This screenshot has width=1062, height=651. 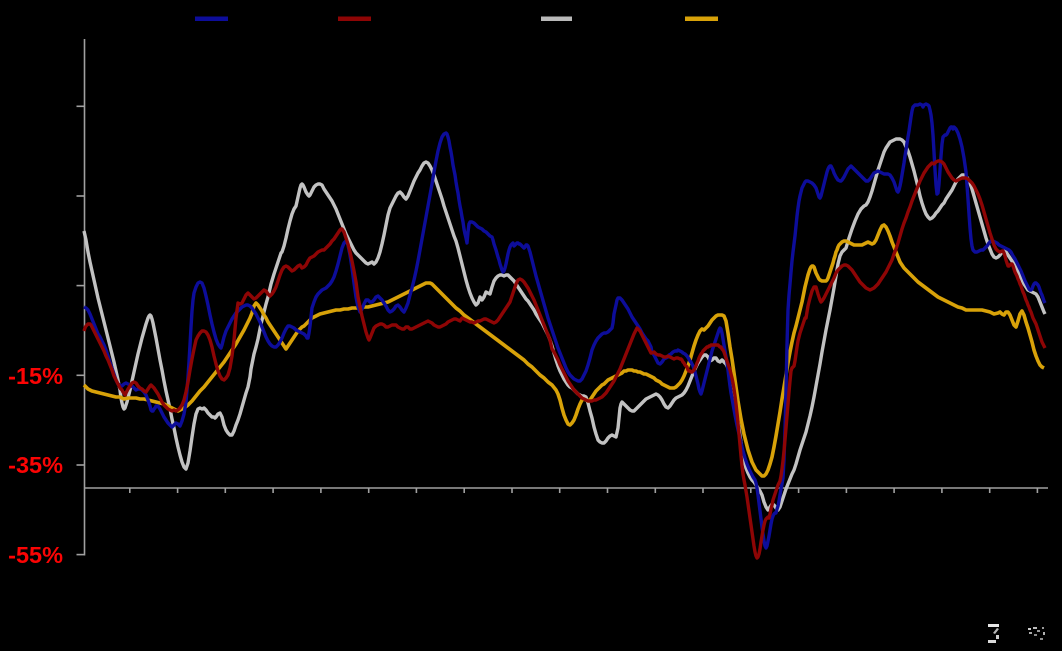 I want to click on svg-text: -15%, so click(x=35, y=376).